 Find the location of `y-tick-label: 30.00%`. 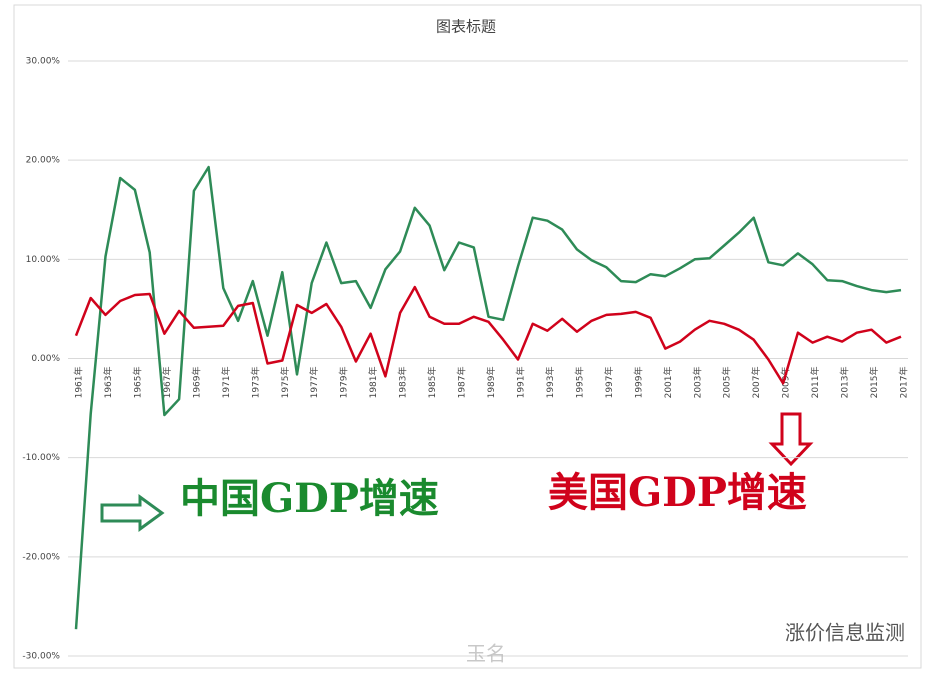

y-tick-label: 30.00% is located at coordinates (43, 62).